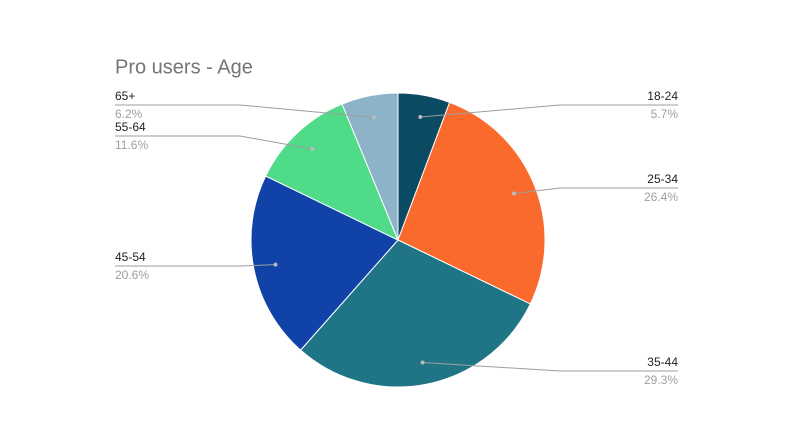 The width and height of the screenshot is (794, 440). I want to click on value-label: 26.4%, so click(661, 197).